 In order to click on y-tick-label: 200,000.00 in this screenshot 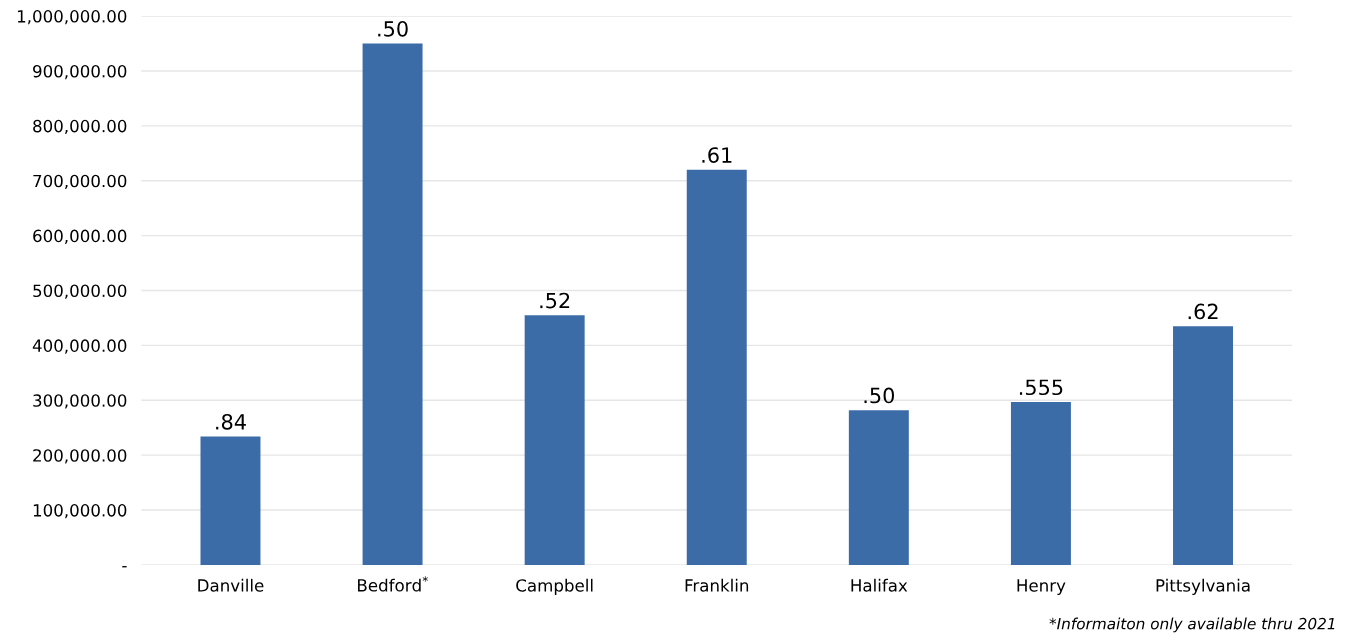, I will do `click(80, 456)`.